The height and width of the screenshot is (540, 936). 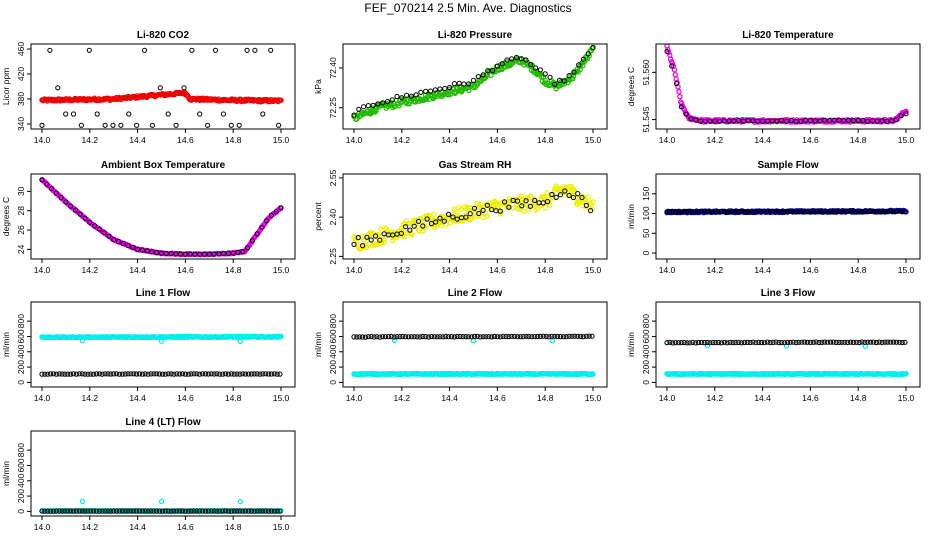 I want to click on plot-frame, so click(x=475, y=216).